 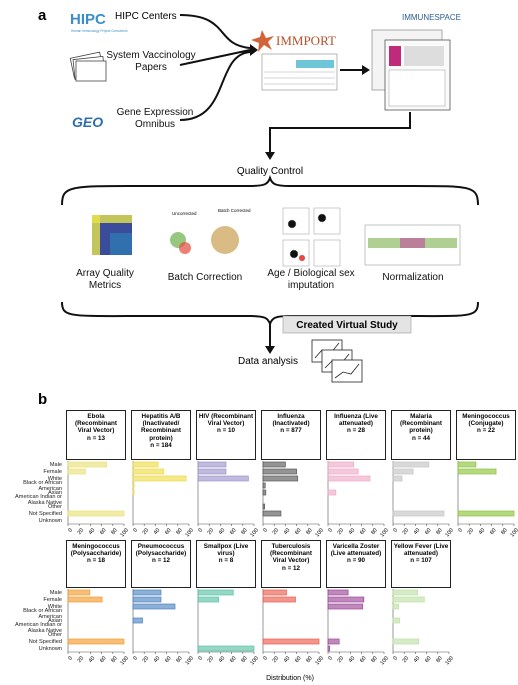 I want to click on category-label: White, so click(x=54, y=478).